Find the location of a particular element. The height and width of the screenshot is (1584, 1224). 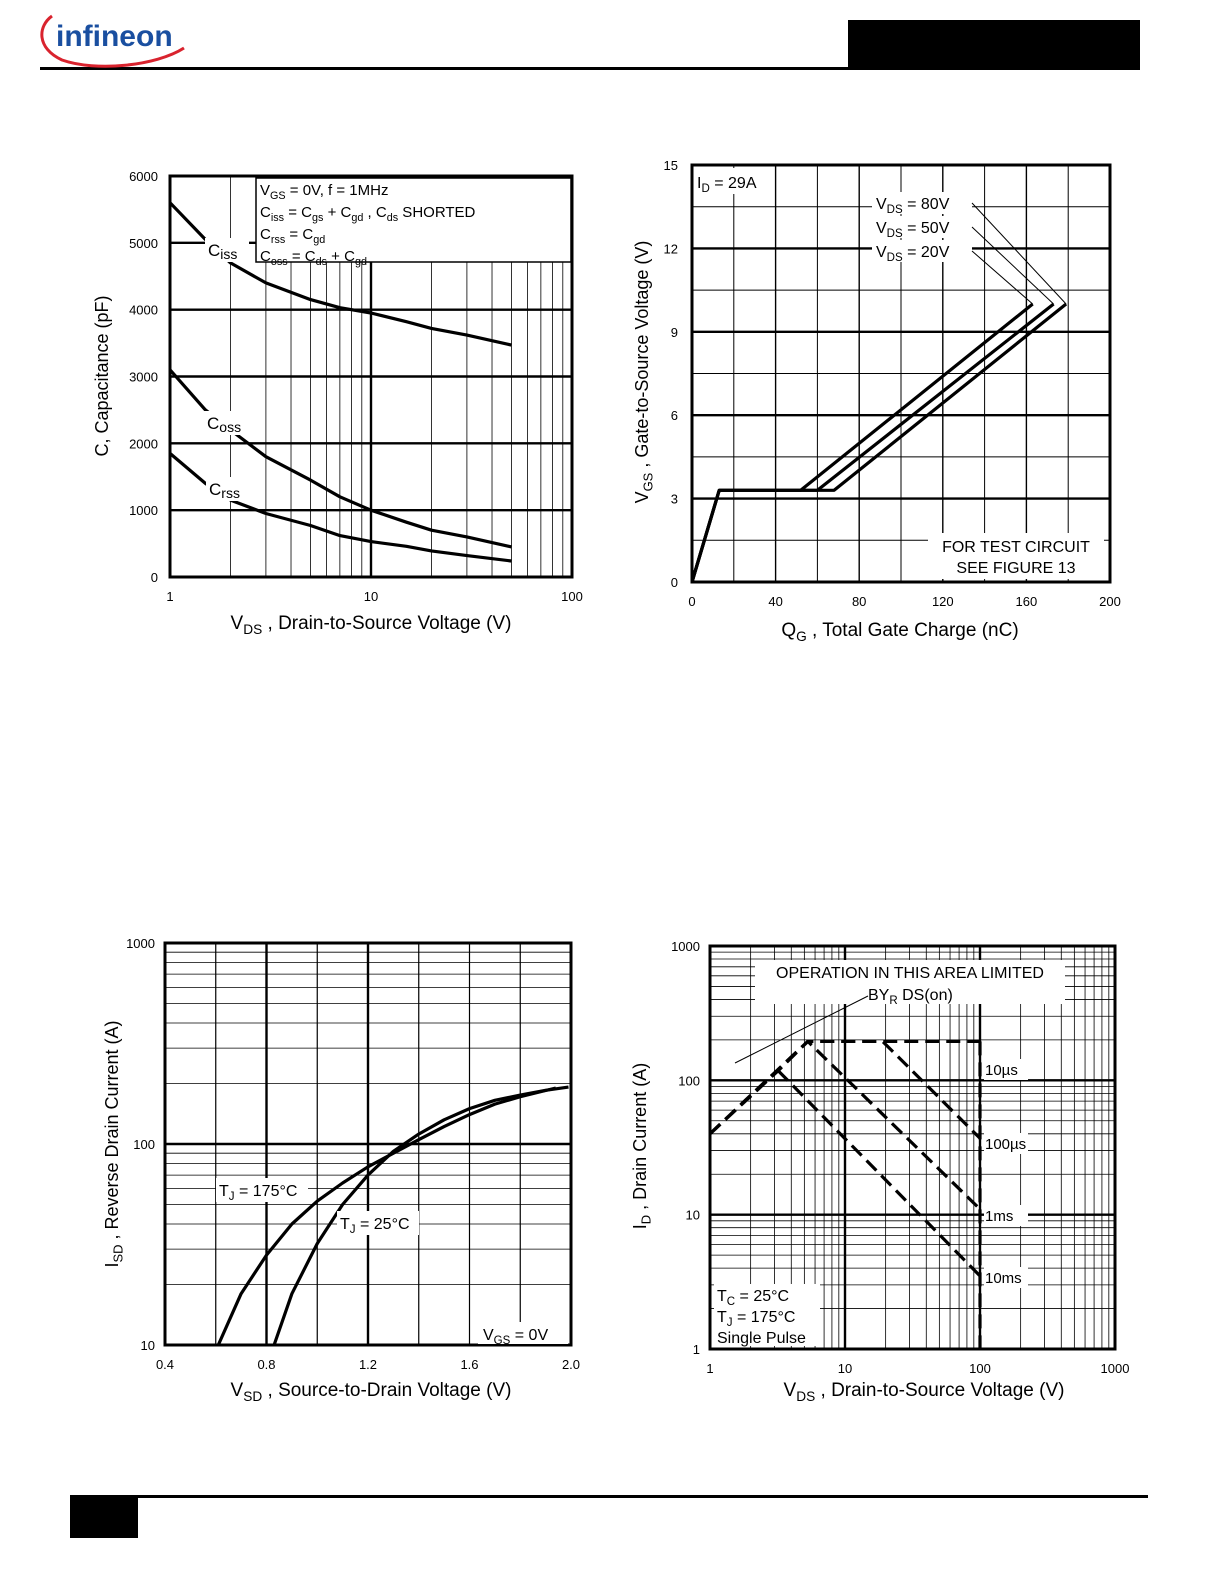

cap-series-coss-line is located at coordinates (340, 458).